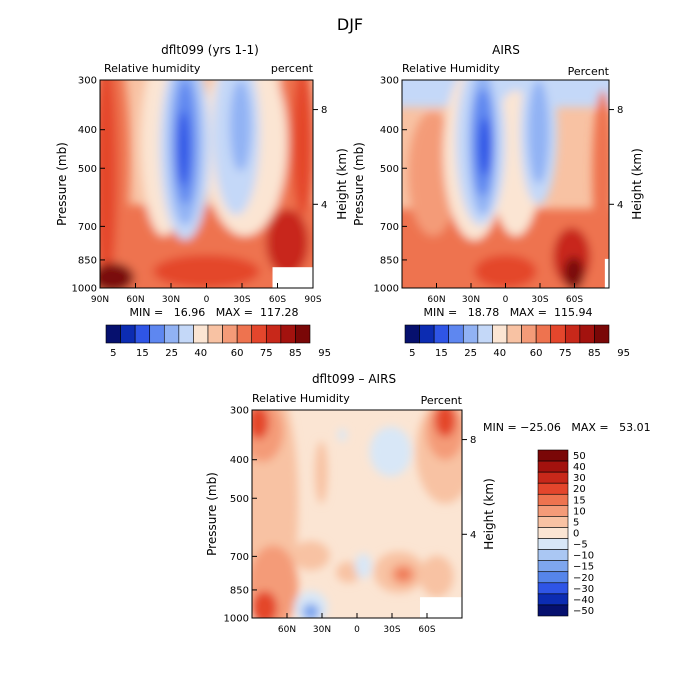 The height and width of the screenshot is (700, 700). What do you see at coordinates (536, 353) in the screenshot?
I see `colorbar-label: 60` at bounding box center [536, 353].